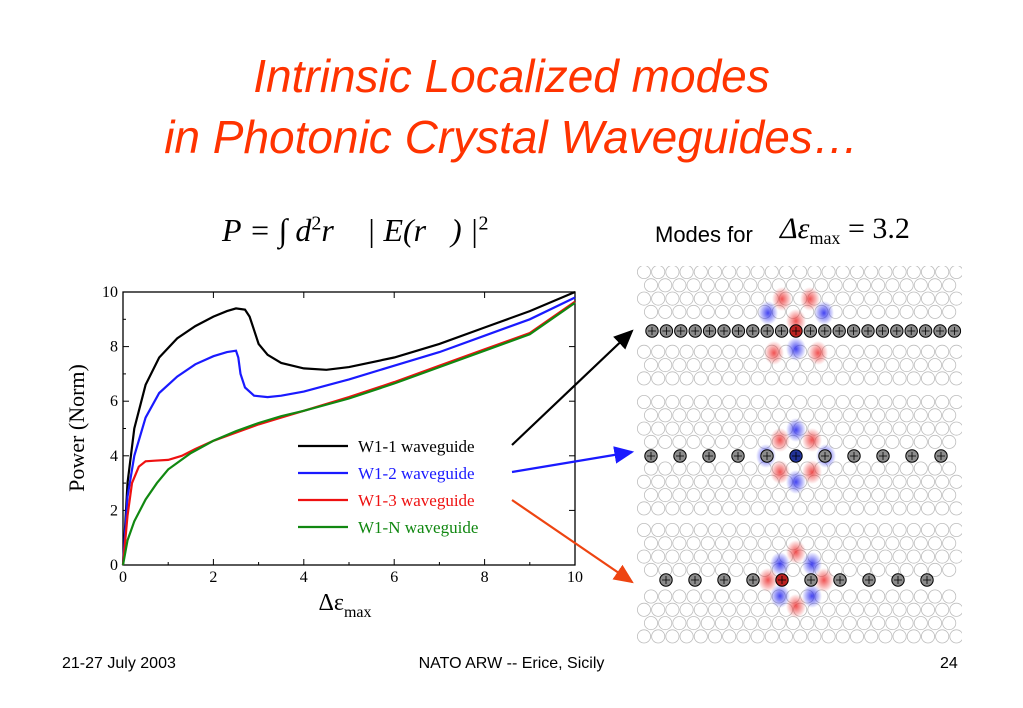  What do you see at coordinates (114, 347) in the screenshot?
I see `y-tick-label: 8` at bounding box center [114, 347].